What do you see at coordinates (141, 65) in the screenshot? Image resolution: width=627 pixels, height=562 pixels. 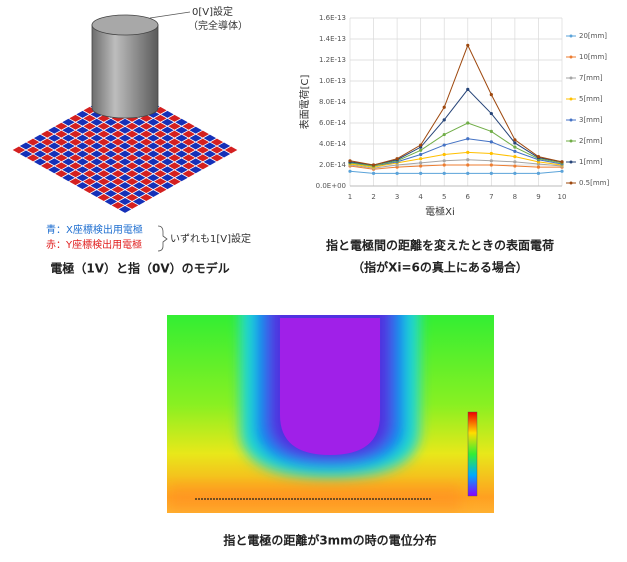 I see `finger-cylinder` at bounding box center [141, 65].